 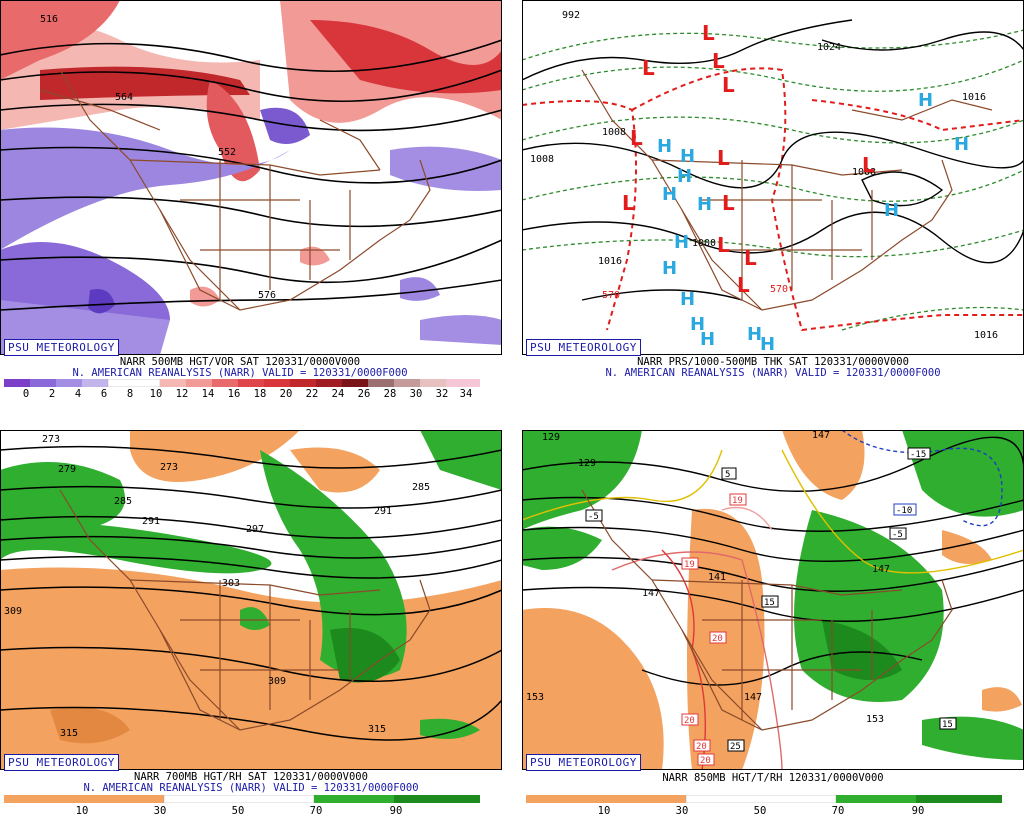 I want to click on contour-label: 279, so click(x=67, y=469).